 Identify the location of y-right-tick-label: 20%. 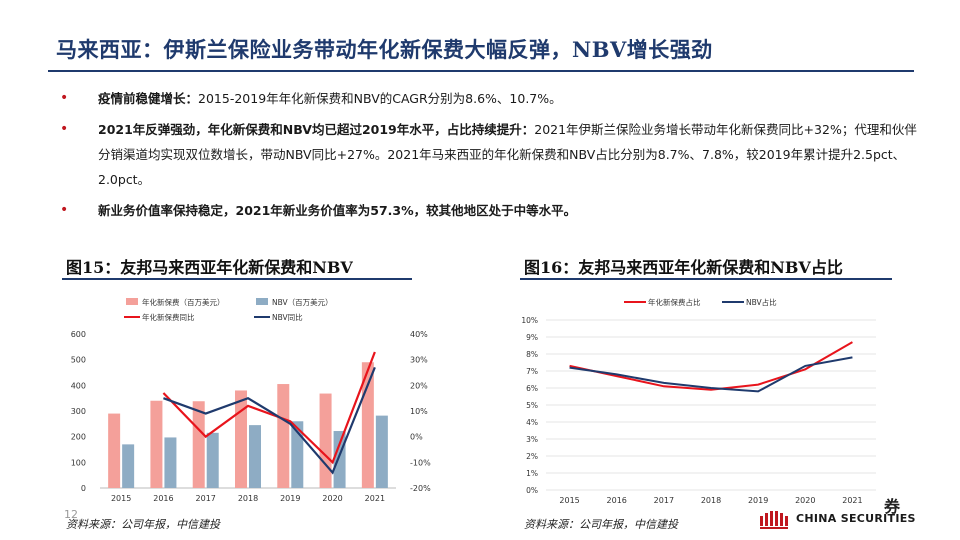
(419, 385).